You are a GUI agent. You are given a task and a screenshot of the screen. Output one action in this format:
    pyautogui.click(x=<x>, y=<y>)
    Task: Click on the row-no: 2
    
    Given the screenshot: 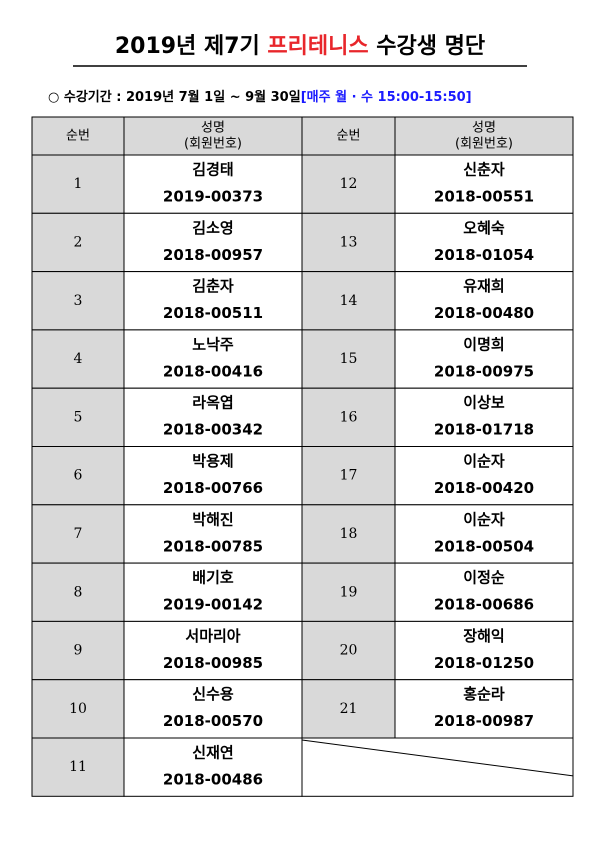 What is the action you would take?
    pyautogui.click(x=78, y=242)
    